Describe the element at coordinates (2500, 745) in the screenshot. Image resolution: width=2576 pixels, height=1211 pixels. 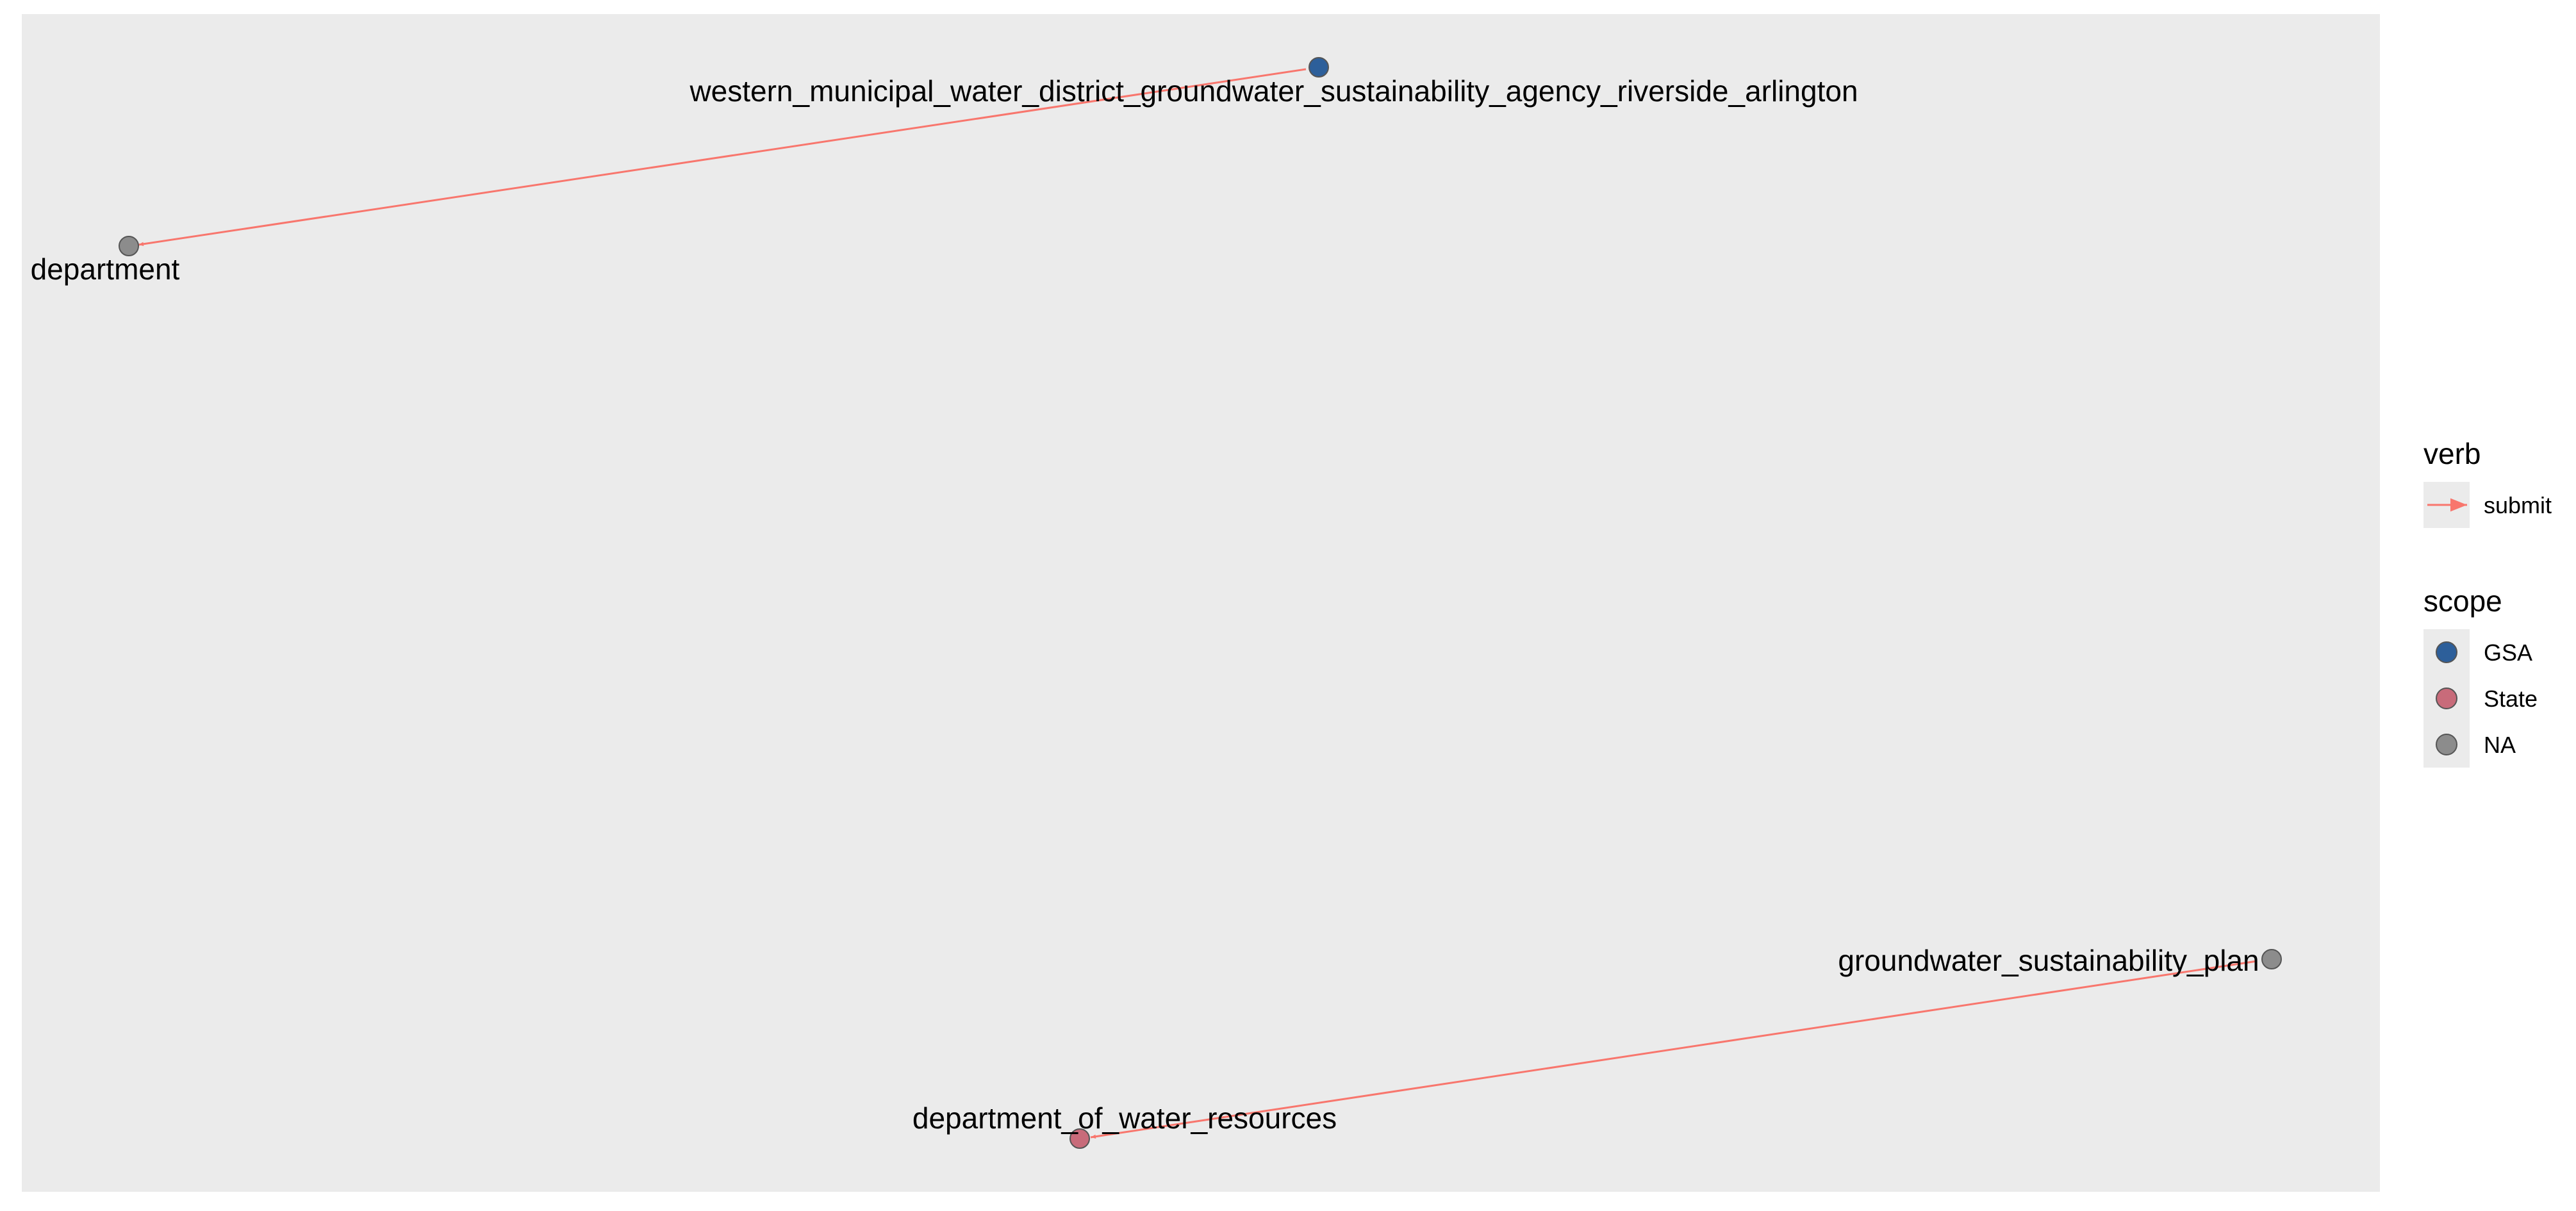
I see `legend-na-label: NA` at that location.